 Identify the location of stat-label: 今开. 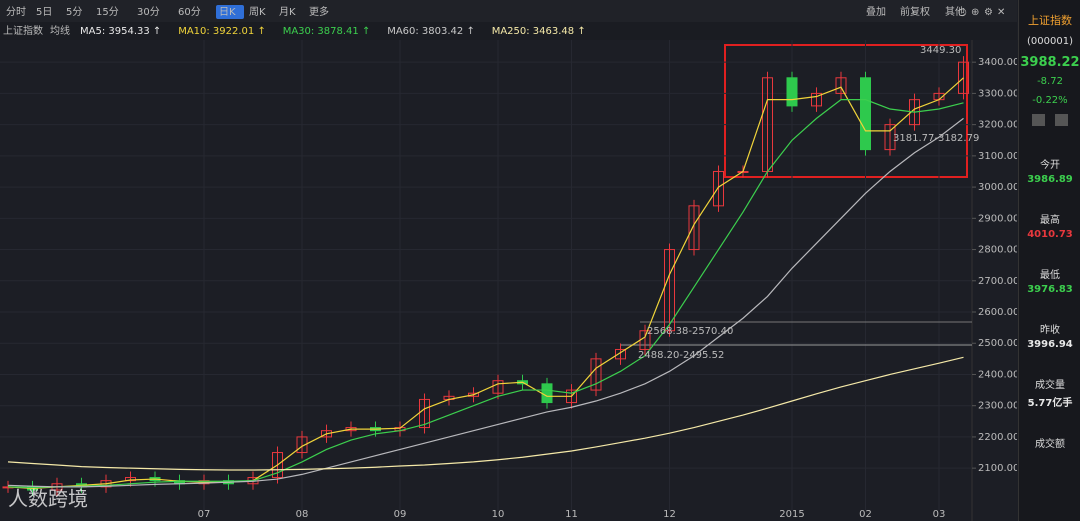
(1050, 165).